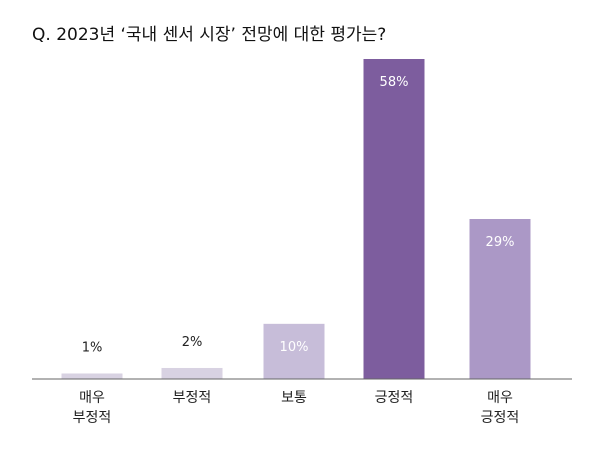 This screenshot has height=459, width=600. Describe the element at coordinates (294, 347) in the screenshot. I see `bar-value-label-3: 10%` at that location.